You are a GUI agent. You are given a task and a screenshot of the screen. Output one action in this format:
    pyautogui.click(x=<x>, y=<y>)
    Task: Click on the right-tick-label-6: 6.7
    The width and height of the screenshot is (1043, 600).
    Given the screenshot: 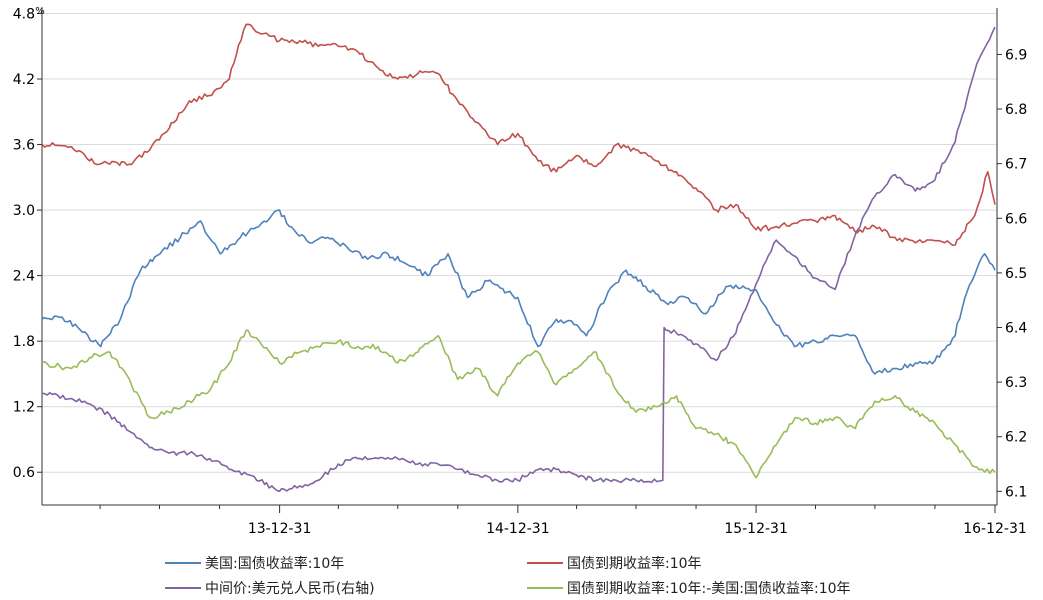 What is the action you would take?
    pyautogui.click(x=1016, y=165)
    